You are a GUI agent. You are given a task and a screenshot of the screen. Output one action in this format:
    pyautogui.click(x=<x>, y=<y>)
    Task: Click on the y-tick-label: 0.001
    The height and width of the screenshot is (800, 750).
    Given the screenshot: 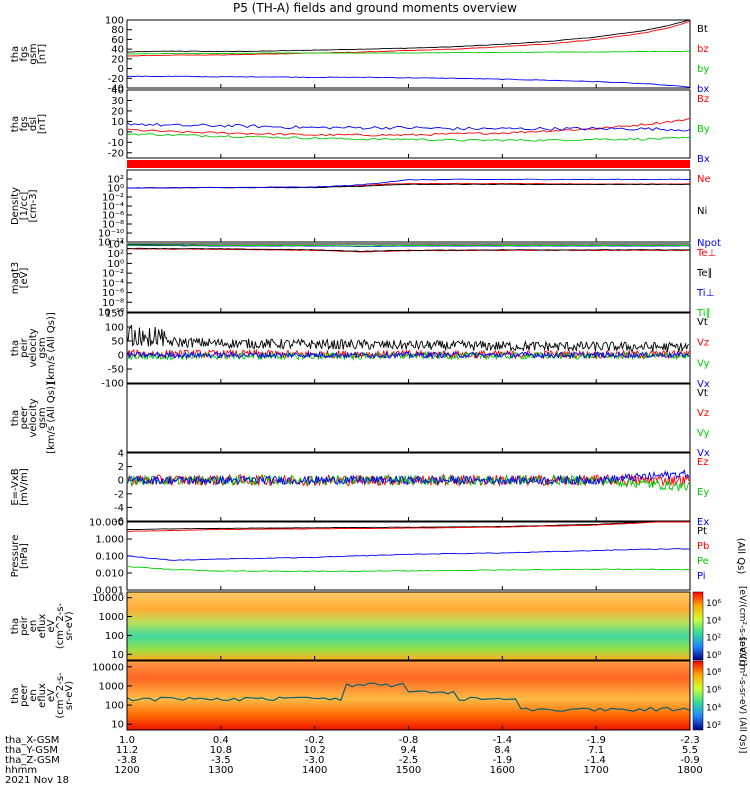 What is the action you would take?
    pyautogui.click(x=109, y=591)
    